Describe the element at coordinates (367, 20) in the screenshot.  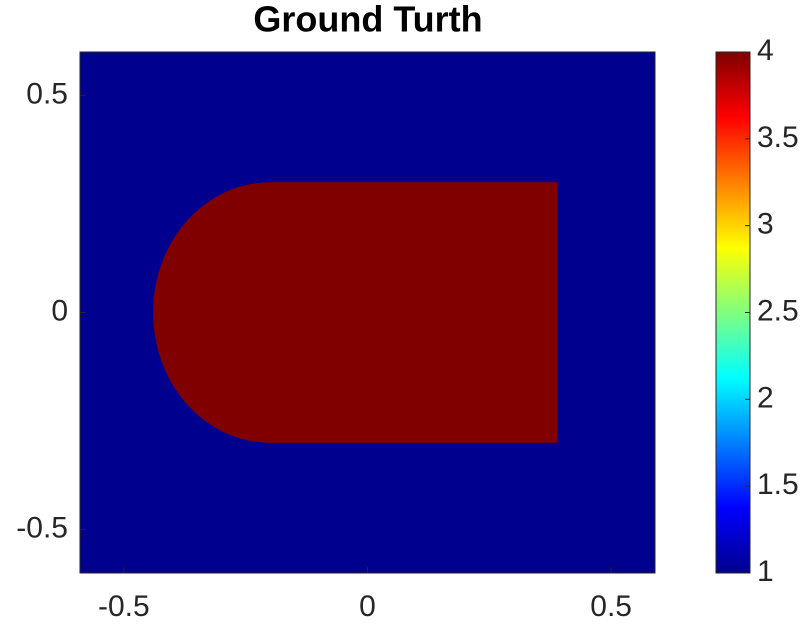
I see `chart-title: Ground Turth` at that location.